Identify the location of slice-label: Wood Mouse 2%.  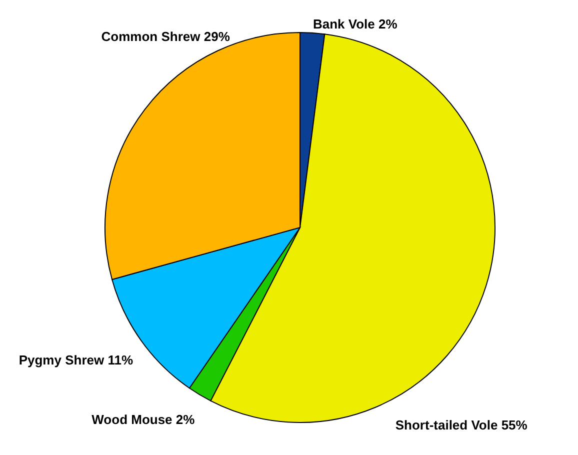
(144, 419).